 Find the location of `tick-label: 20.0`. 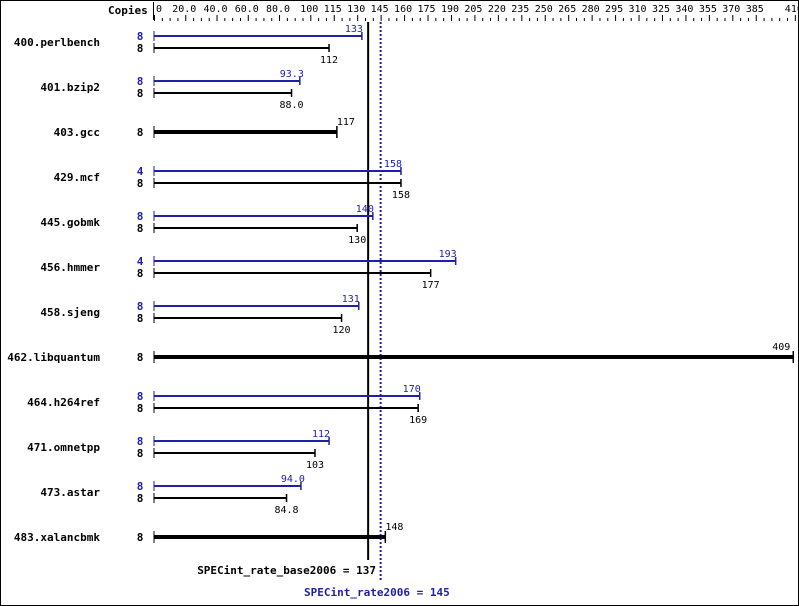

tick-label: 20.0 is located at coordinates (184, 9).